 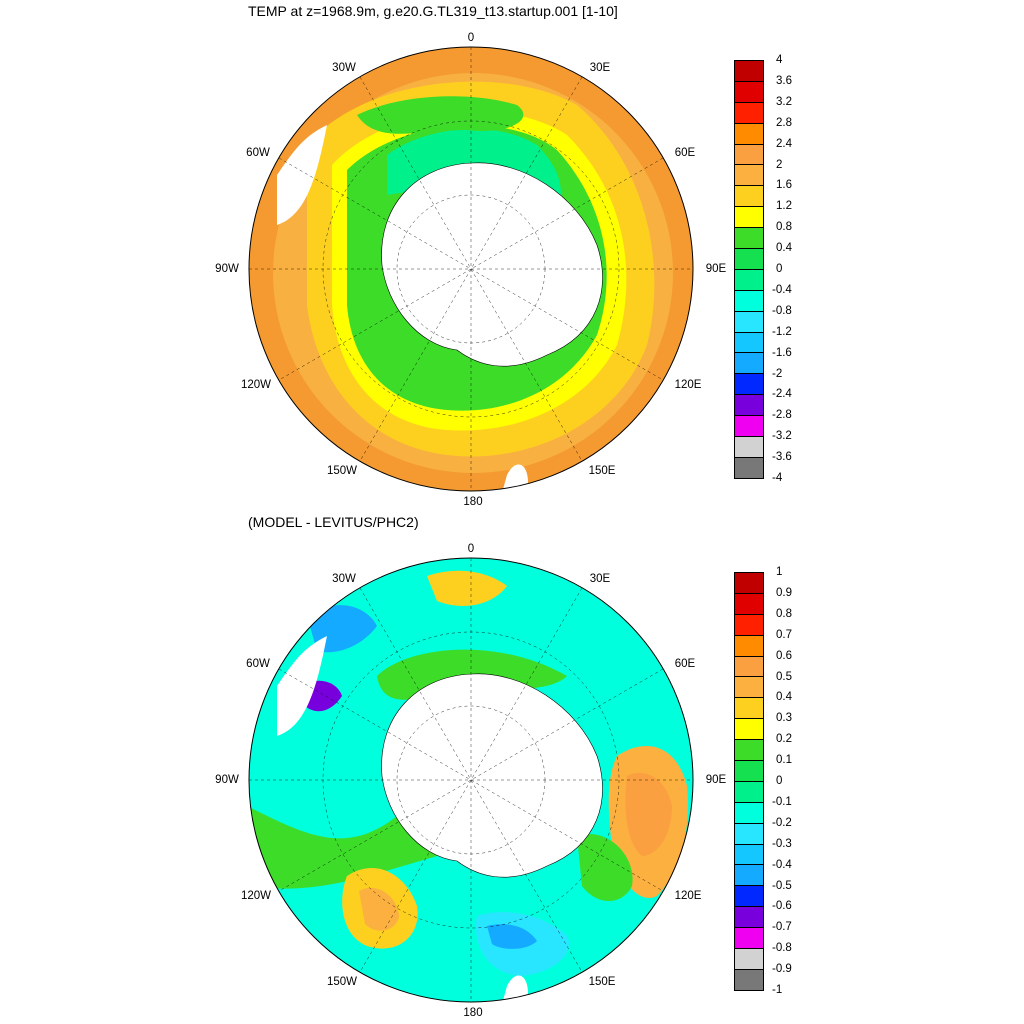 I want to click on temp-colorbar, so click(x=749, y=269).